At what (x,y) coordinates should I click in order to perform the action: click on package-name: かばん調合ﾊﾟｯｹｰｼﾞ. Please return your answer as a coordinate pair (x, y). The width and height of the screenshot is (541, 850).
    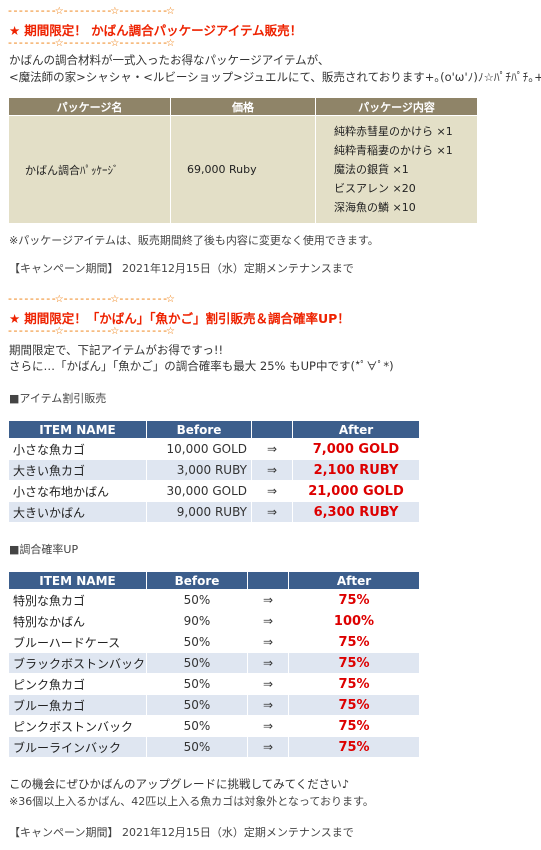
    Looking at the image, I should click on (89, 169).